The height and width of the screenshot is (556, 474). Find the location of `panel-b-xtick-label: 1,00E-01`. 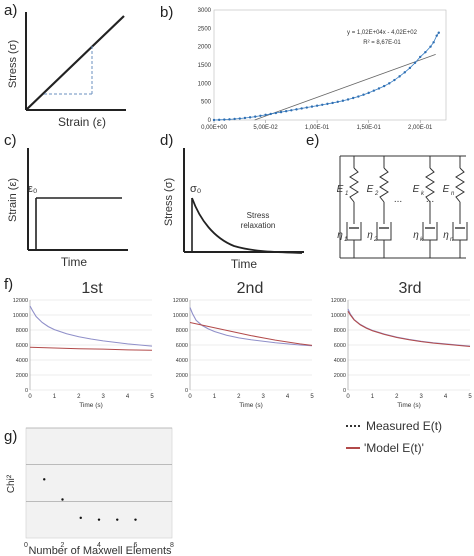

panel-b-xtick-label: 1,00E-01 is located at coordinates (317, 128).